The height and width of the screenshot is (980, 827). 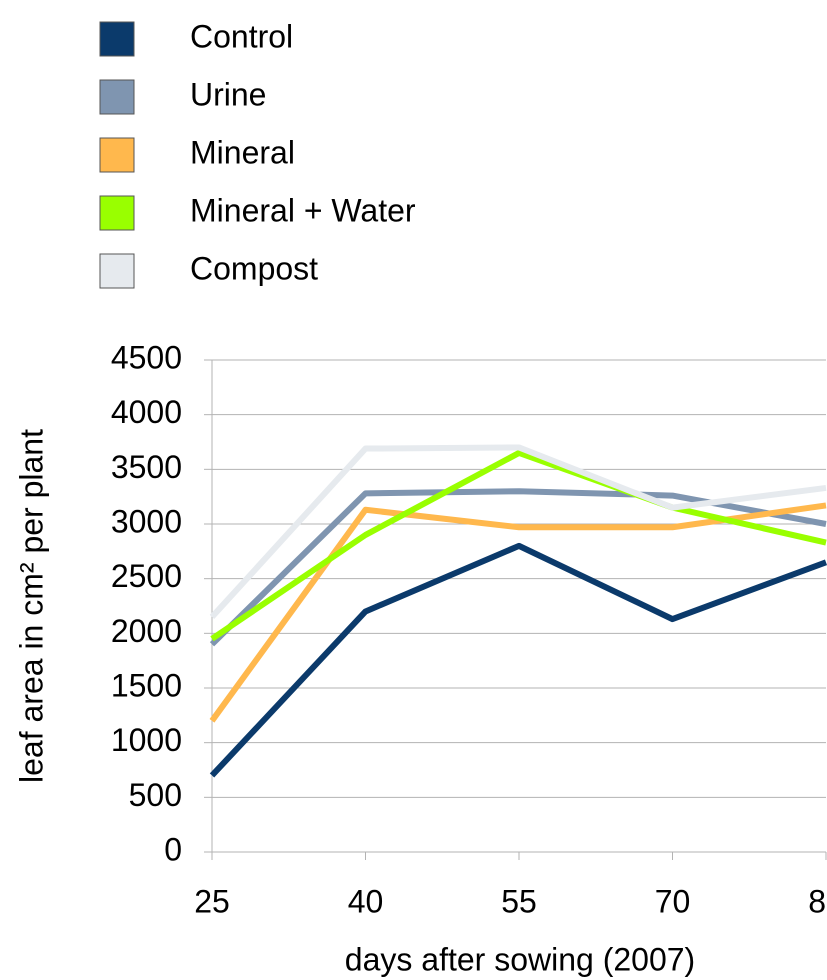 I want to click on legend-label: Compost, so click(x=254, y=268).